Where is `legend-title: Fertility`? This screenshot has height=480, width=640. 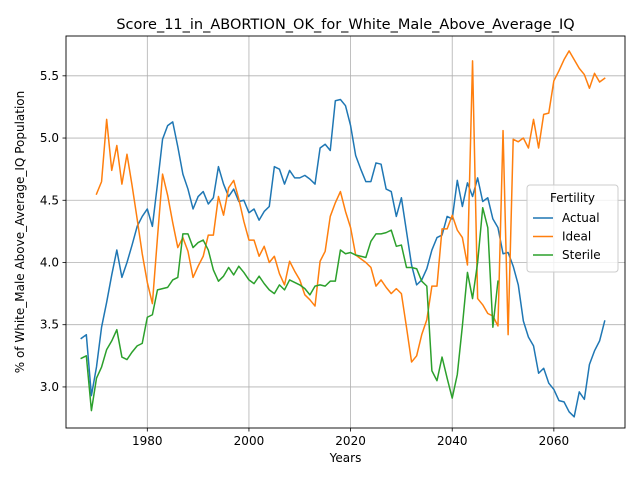
legend-title: Fertility is located at coordinates (572, 198).